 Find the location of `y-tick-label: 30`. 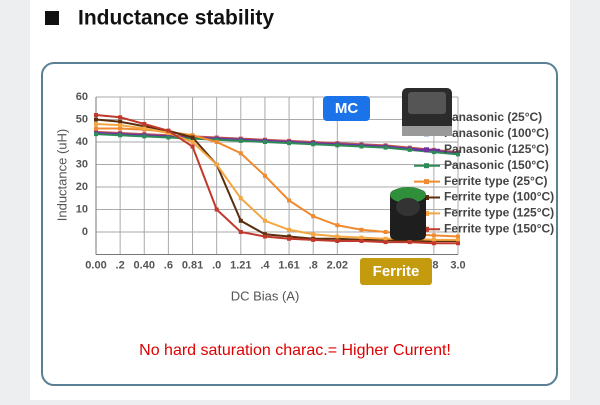

y-tick-label: 30 is located at coordinates (82, 164).